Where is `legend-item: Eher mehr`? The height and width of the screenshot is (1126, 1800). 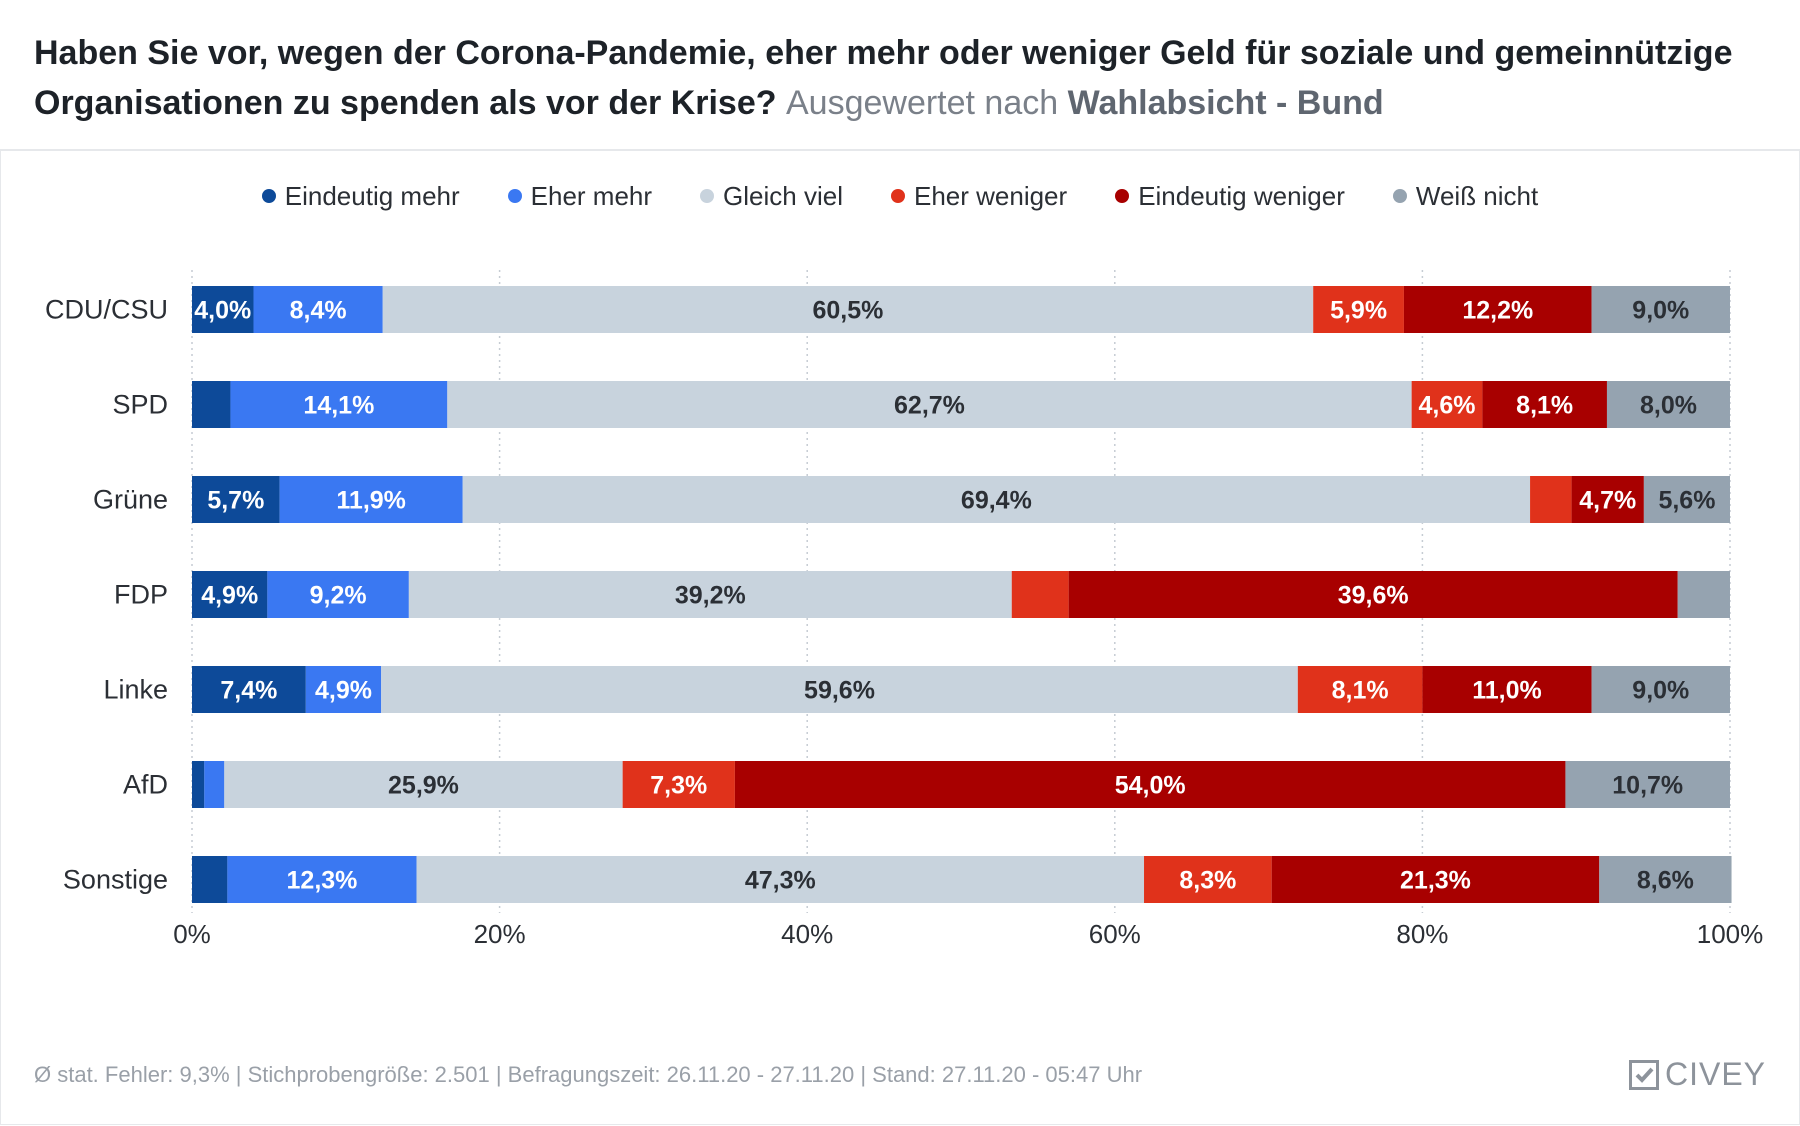 legend-item: Eher mehr is located at coordinates (580, 196).